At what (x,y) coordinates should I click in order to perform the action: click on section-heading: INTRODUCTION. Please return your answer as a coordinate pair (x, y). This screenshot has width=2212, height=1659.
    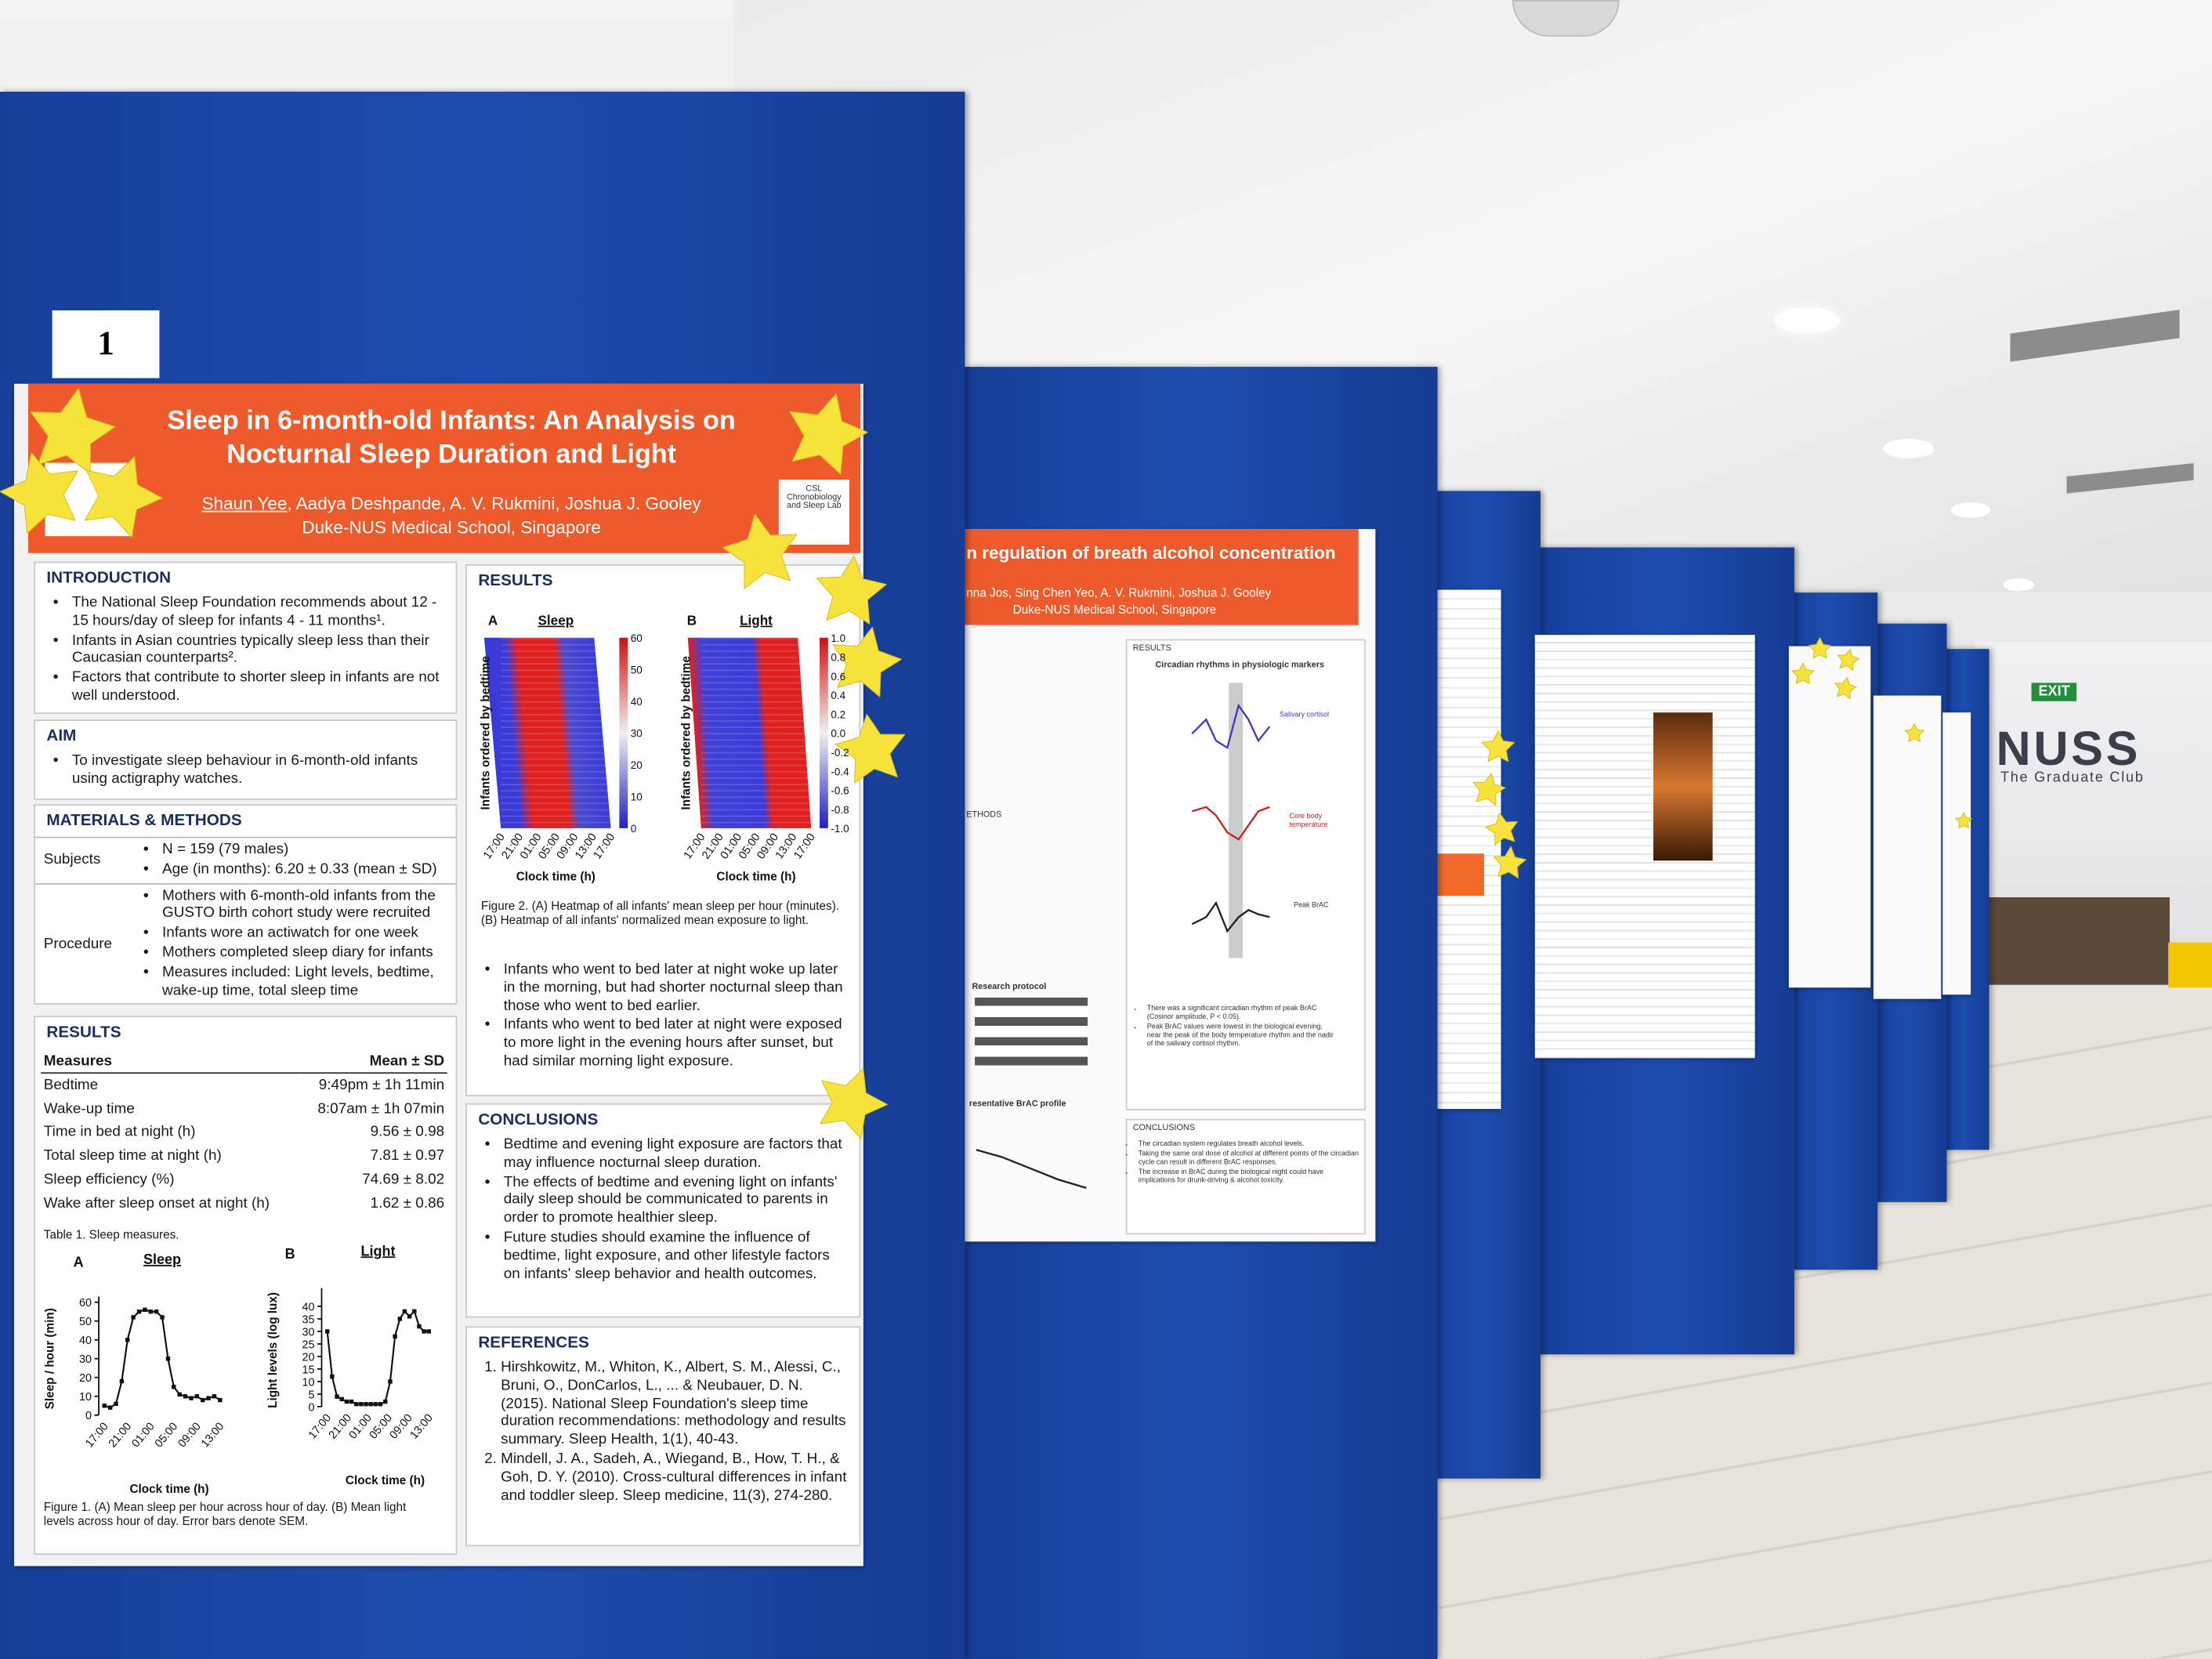
    Looking at the image, I should click on (109, 578).